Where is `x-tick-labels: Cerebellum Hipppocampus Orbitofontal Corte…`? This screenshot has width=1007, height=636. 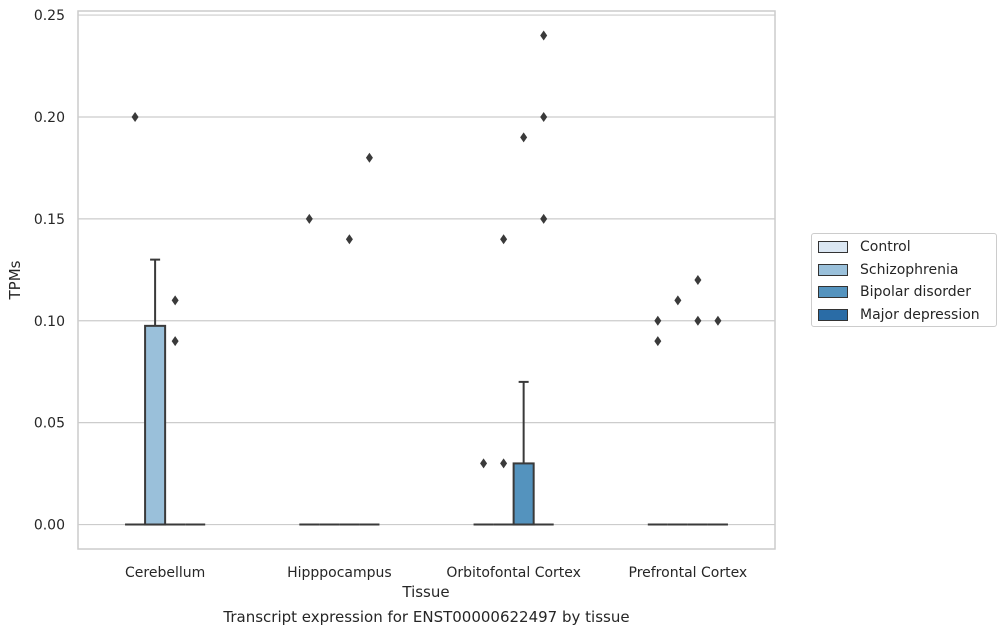 x-tick-labels: Cerebellum Hipppocampus Orbitofontal Corte… is located at coordinates (436, 573).